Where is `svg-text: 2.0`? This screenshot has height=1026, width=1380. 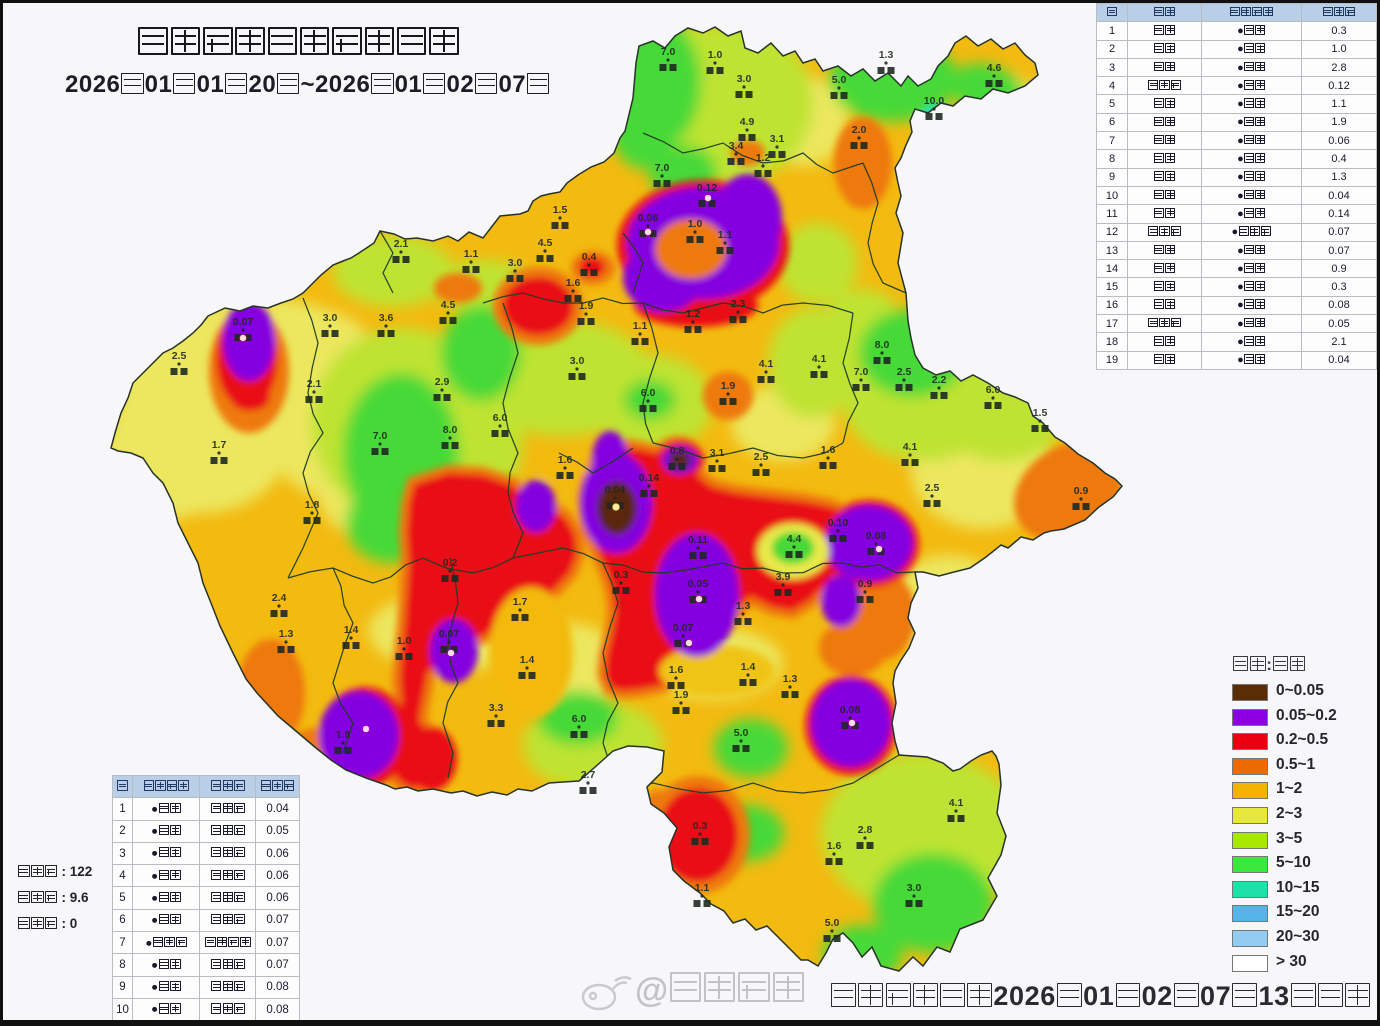 svg-text: 2.0 is located at coordinates (859, 130).